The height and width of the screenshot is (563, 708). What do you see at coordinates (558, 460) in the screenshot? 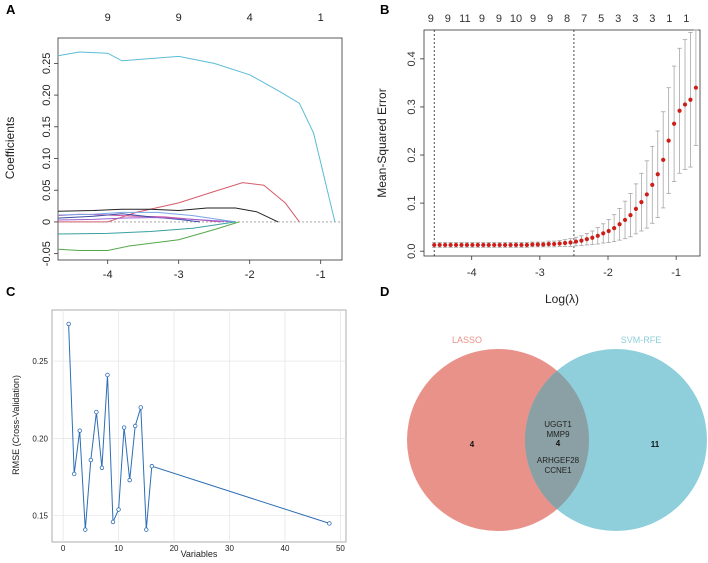
I see `venn-gene-label: ARHGEF28` at bounding box center [558, 460].